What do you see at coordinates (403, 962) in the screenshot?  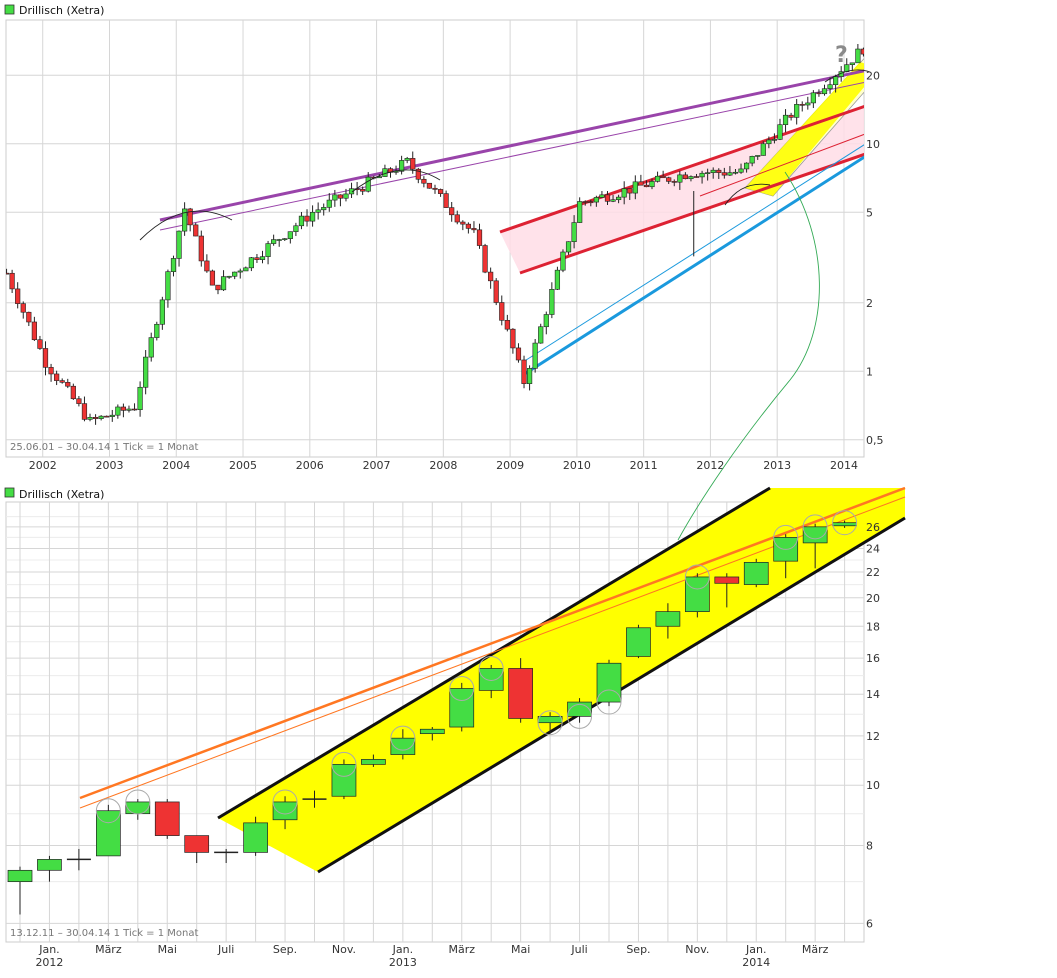 I see `bottom-x-year-label: 2013` at bounding box center [403, 962].